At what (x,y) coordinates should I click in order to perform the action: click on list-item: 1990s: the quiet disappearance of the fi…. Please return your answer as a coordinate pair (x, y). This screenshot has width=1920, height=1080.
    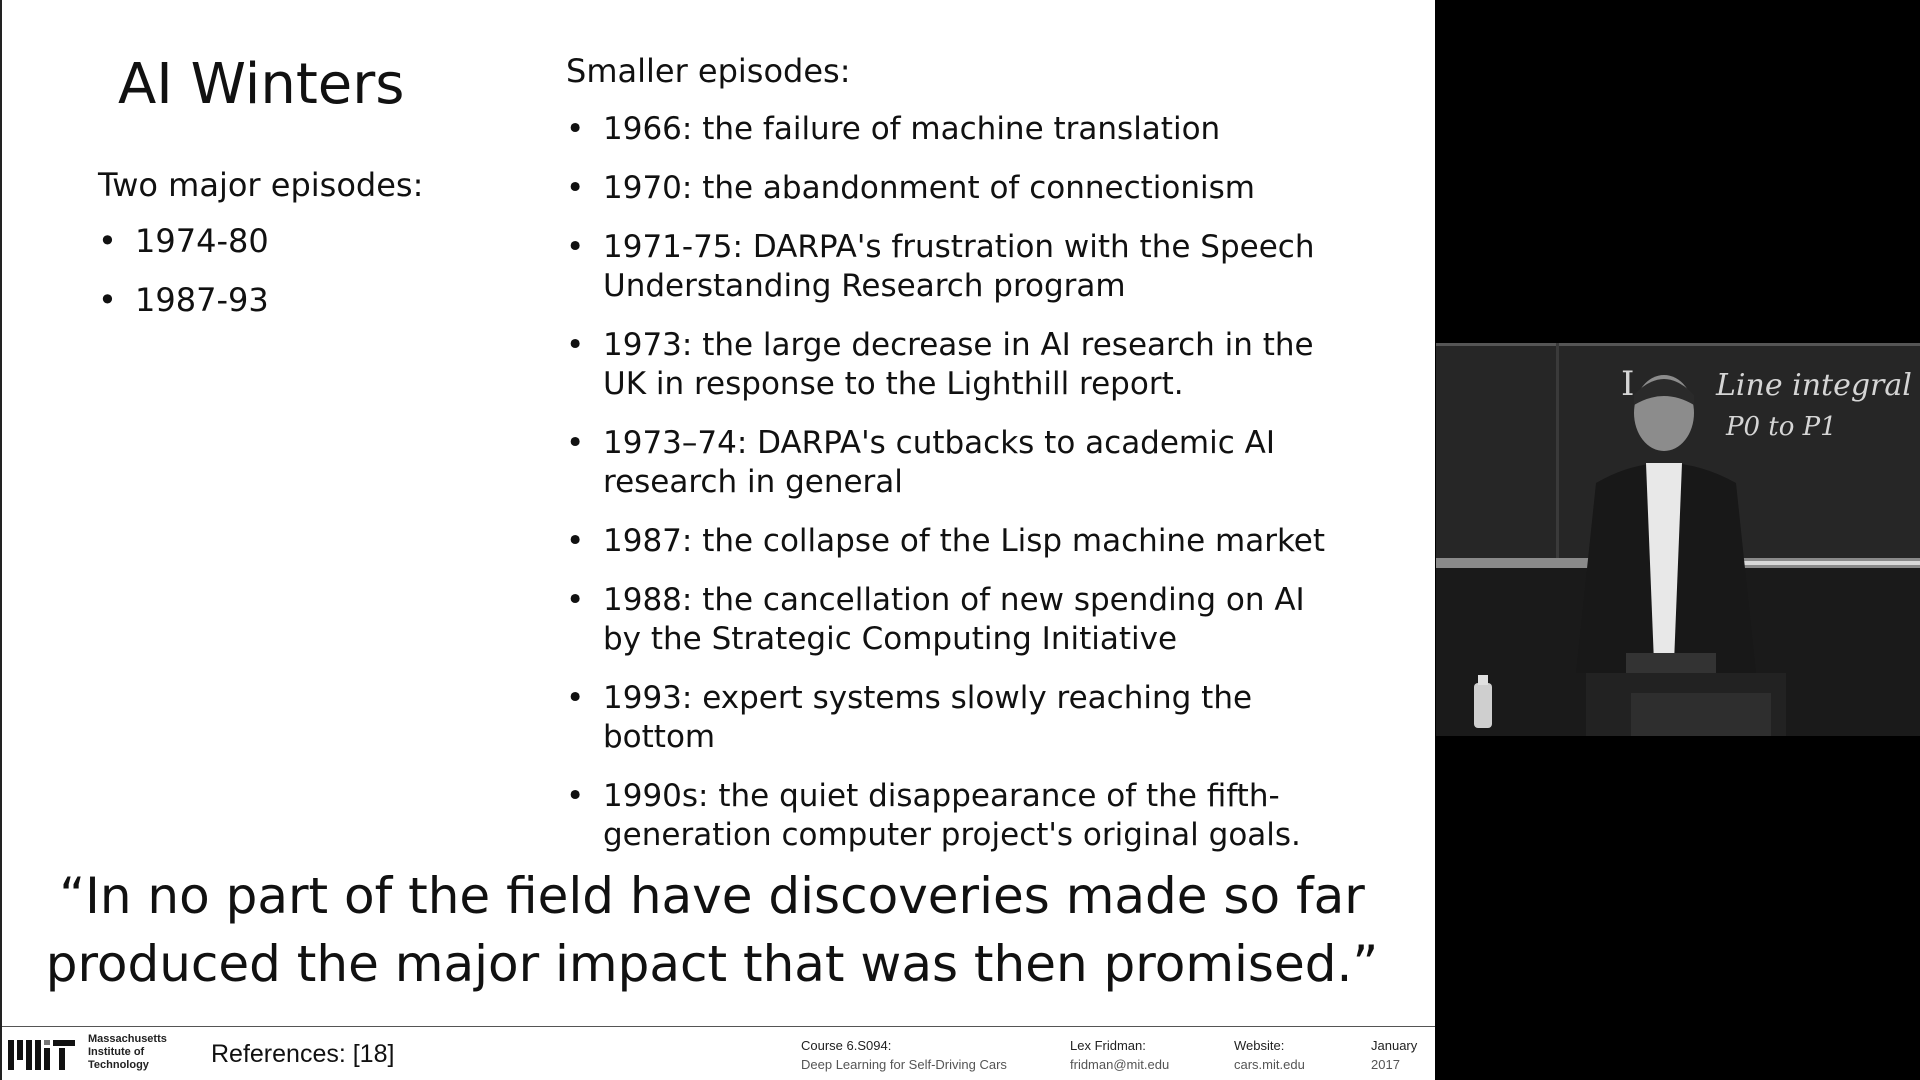
    Looking at the image, I should click on (956, 816).